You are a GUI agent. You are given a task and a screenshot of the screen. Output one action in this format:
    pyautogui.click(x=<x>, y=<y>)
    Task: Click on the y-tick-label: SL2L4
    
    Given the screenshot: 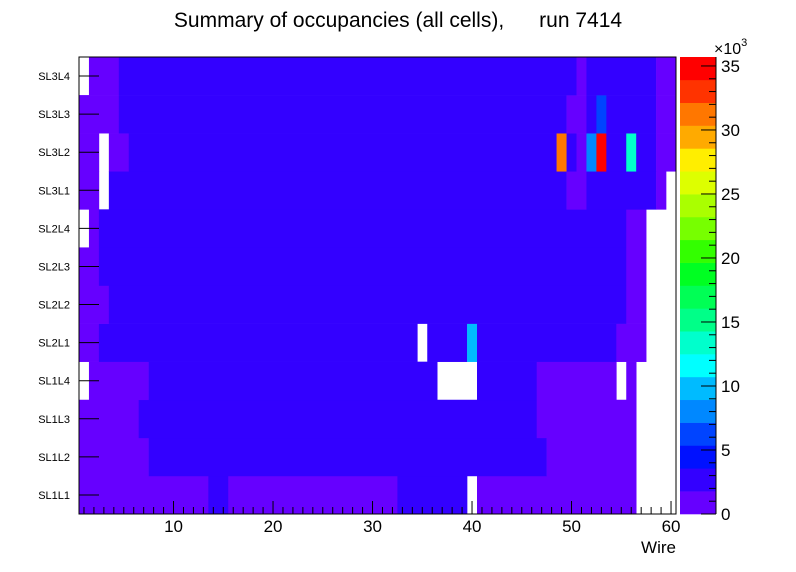 What is the action you would take?
    pyautogui.click(x=54, y=229)
    